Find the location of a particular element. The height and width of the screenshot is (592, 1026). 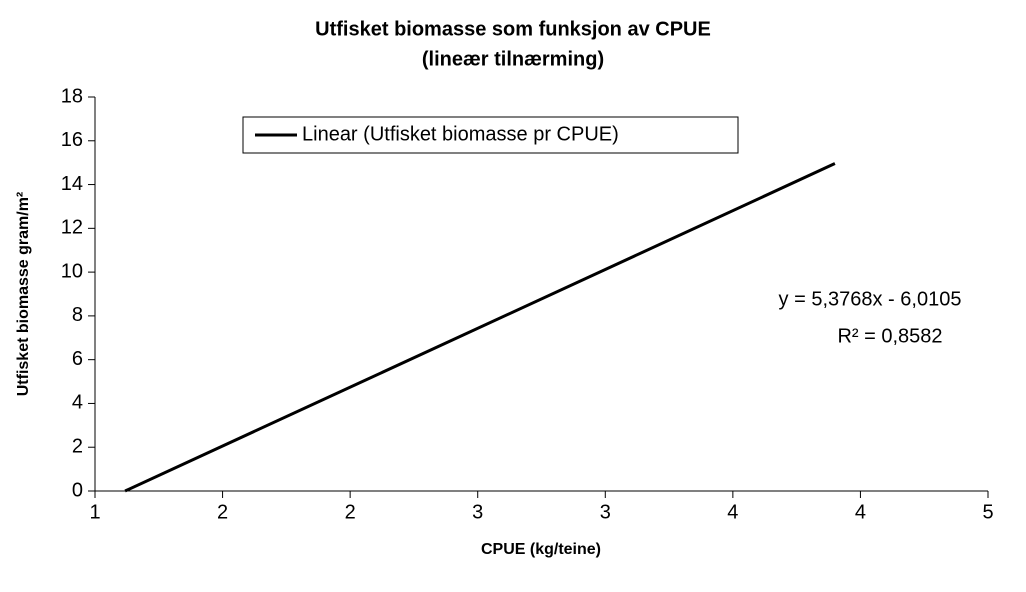

y-tick-label: 14 is located at coordinates (72, 184).